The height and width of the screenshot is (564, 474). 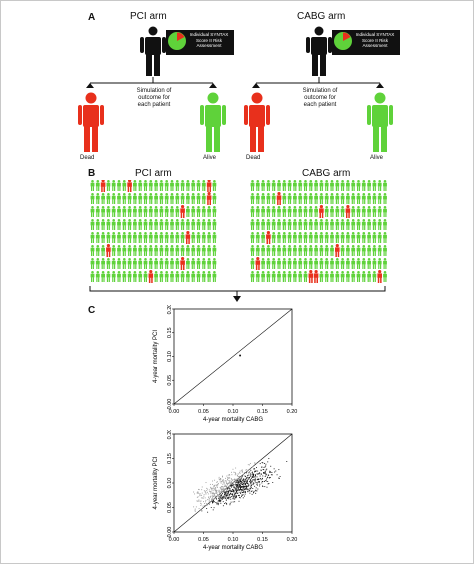 What do you see at coordinates (343, 41) in the screenshot?
I see `pie-chart-icon` at bounding box center [343, 41].